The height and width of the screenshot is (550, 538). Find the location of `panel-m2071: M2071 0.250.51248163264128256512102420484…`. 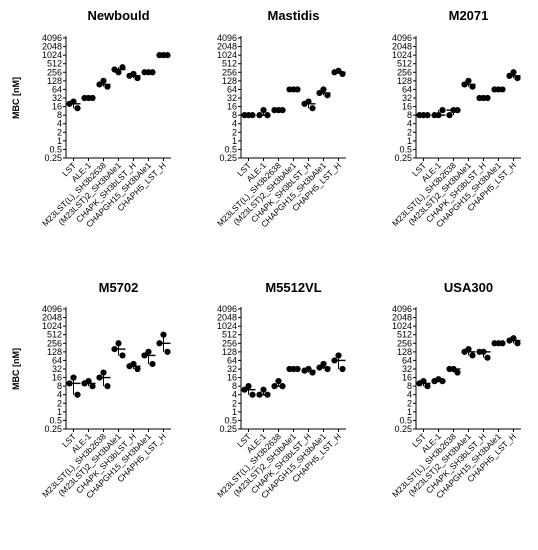

panel-m2071: M2071 0.250.51248163264128256512102420484… is located at coordinates (455, 118).